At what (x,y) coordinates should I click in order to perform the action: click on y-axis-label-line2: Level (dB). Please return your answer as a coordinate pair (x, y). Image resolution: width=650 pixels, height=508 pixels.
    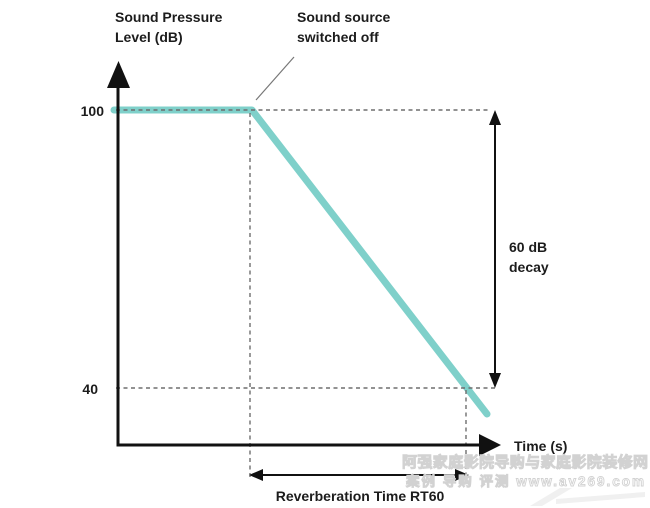
    Looking at the image, I should click on (149, 37).